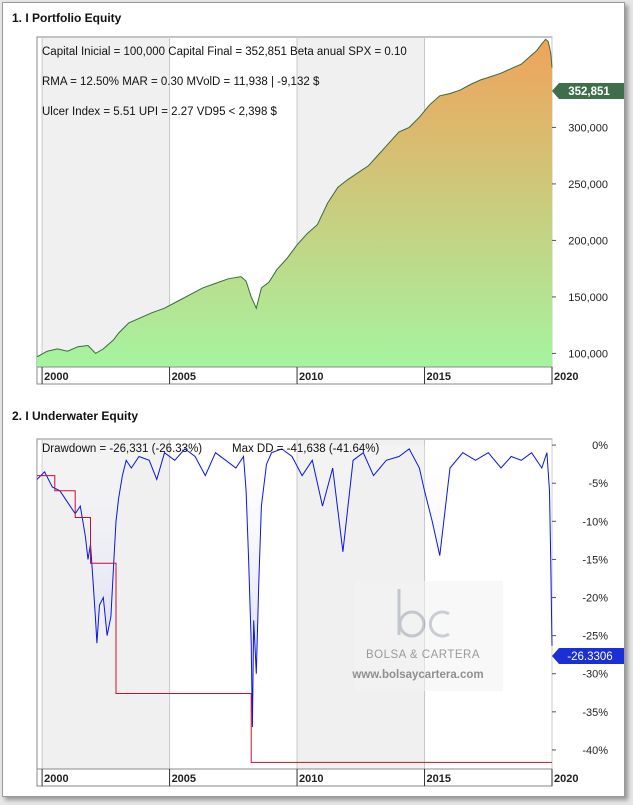 This screenshot has width=633, height=805. I want to click on equity-x-axis: 2000 2005 2010 2015 2020, so click(309, 375).